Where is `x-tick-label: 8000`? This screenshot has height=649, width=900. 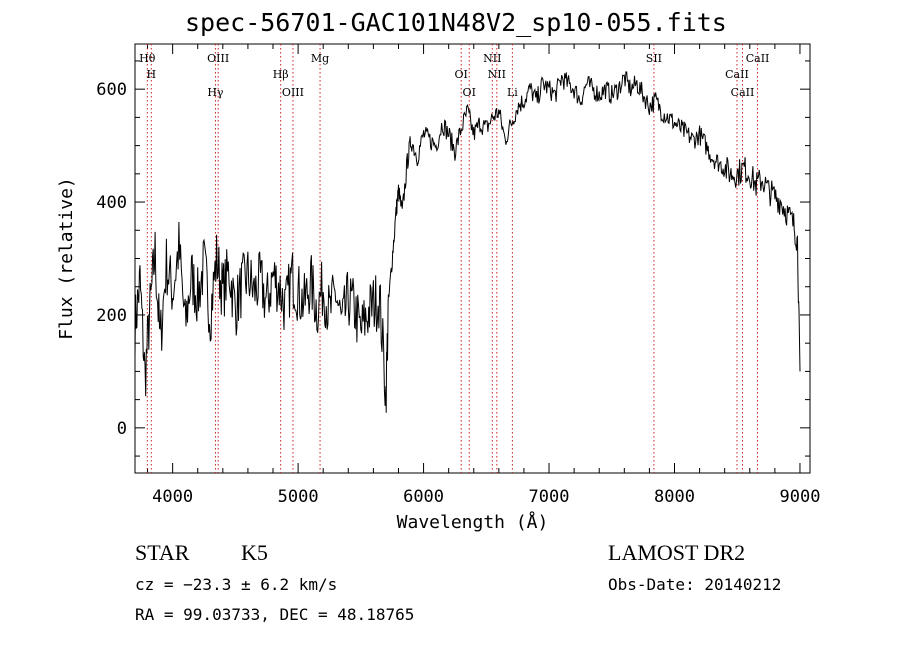 x-tick-label: 8000 is located at coordinates (674, 497).